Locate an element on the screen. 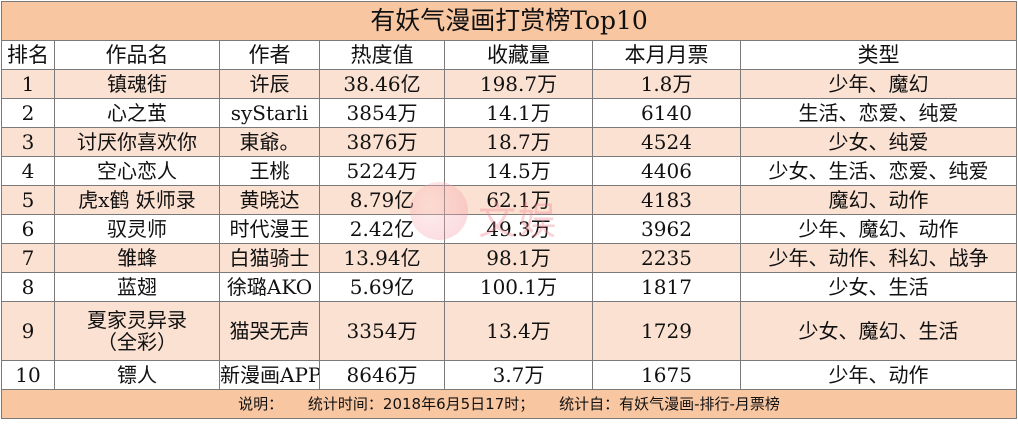 The image size is (1018, 441). footnote: 说明： 统计时间：2018年6月5日17时； 统计自：有妖气漫画-排行-月票榜 is located at coordinates (509, 404).